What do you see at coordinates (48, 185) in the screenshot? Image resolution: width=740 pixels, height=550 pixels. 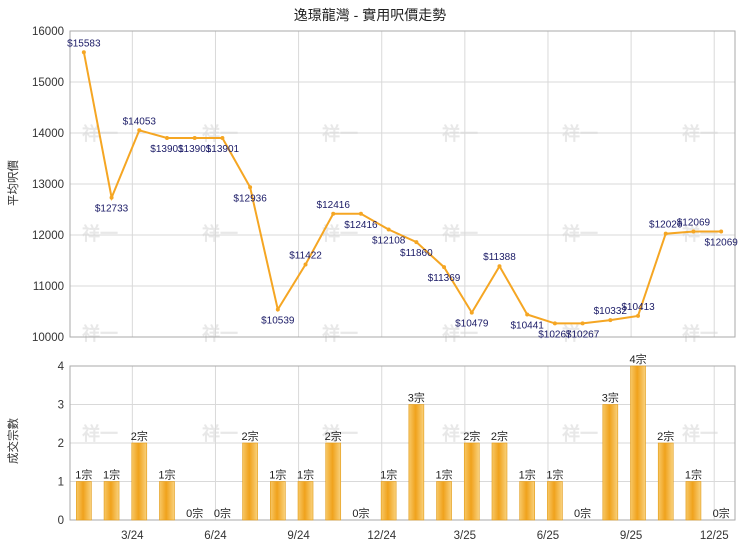 I see `line-ytick-label: 13000` at bounding box center [48, 185].